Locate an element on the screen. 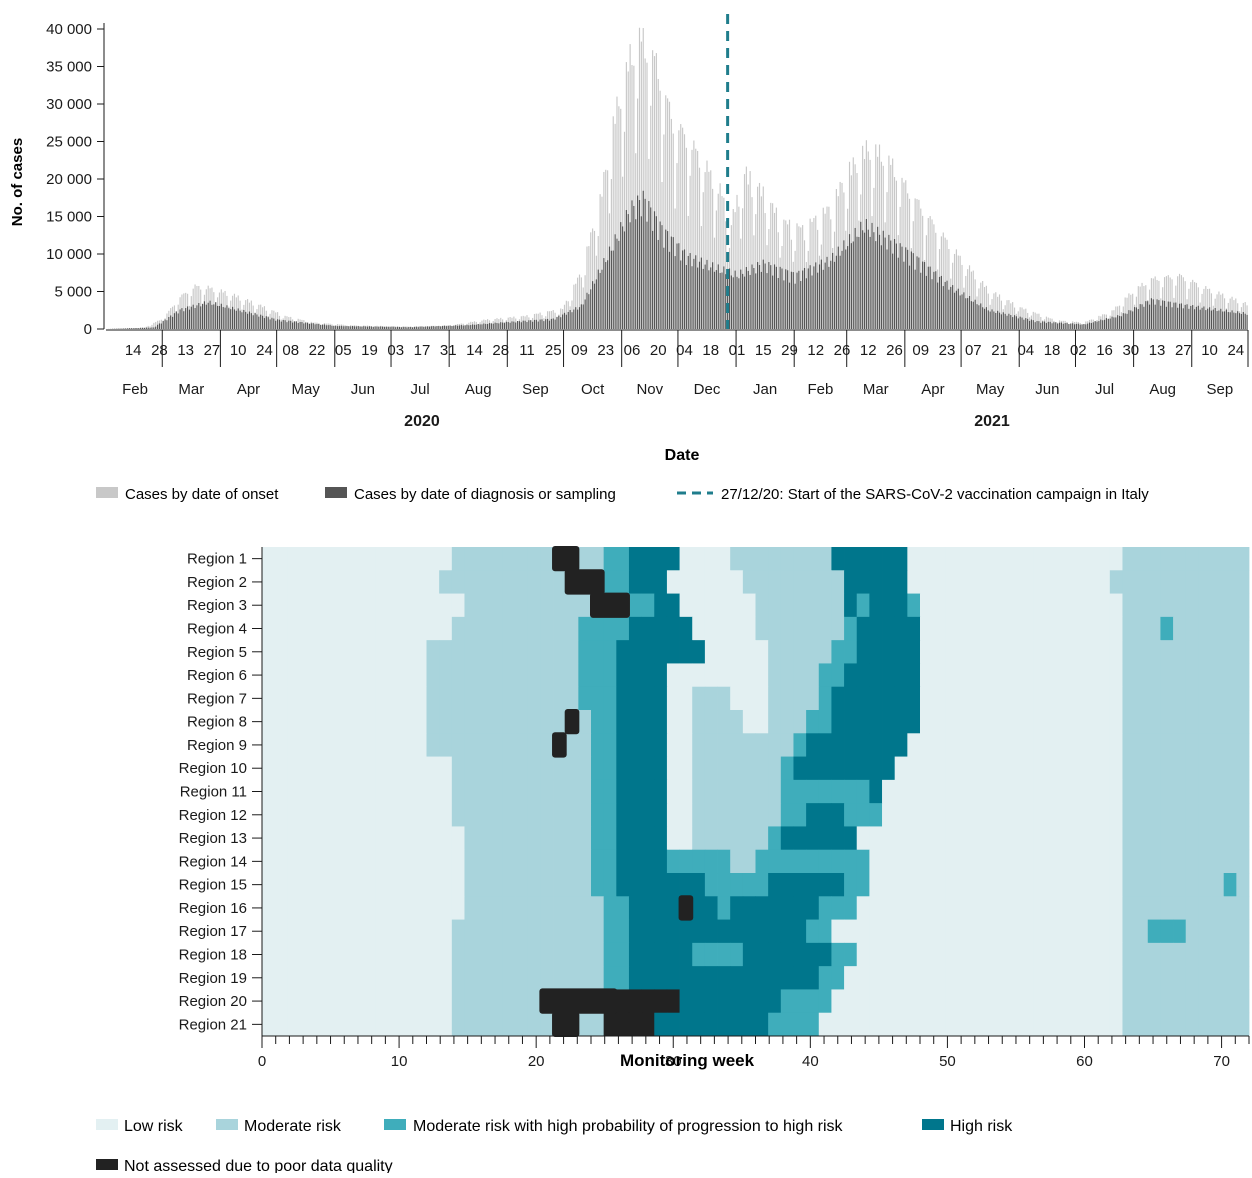 This screenshot has height=1178, width=1252. region-label: Region 5 is located at coordinates (217, 652).